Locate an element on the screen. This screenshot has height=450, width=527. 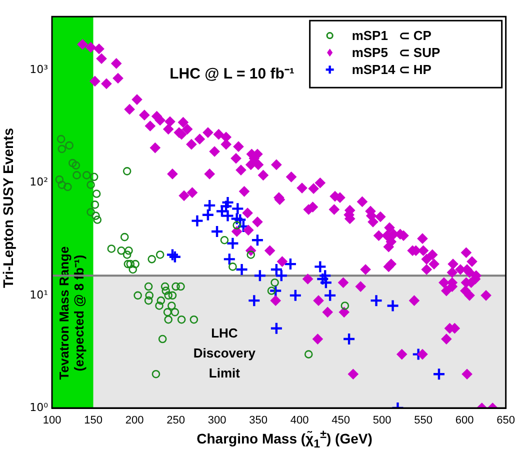
annotation: LHC @ L = 10 fb⁻¹ is located at coordinates (232, 74).